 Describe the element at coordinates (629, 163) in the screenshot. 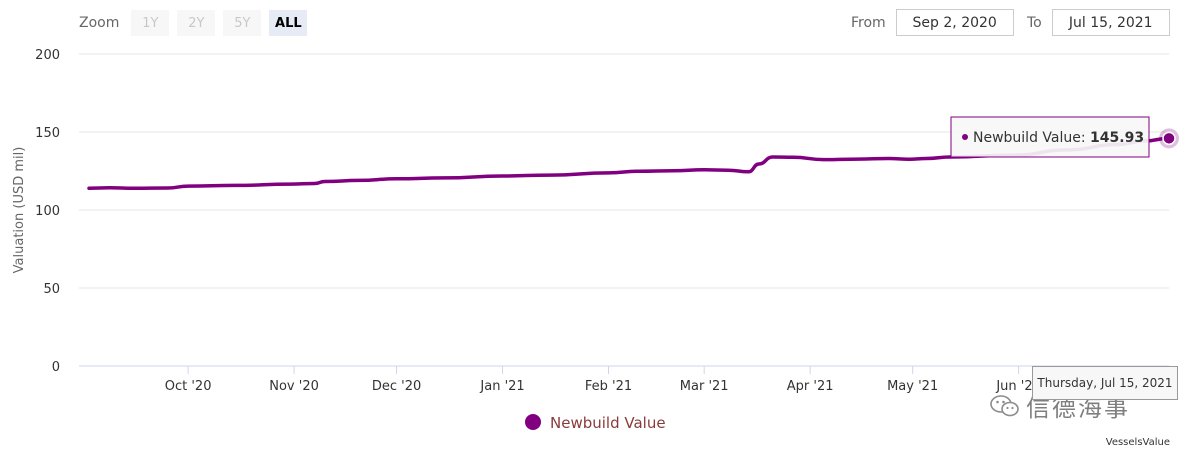

I see `series-line-newbuild-value` at that location.